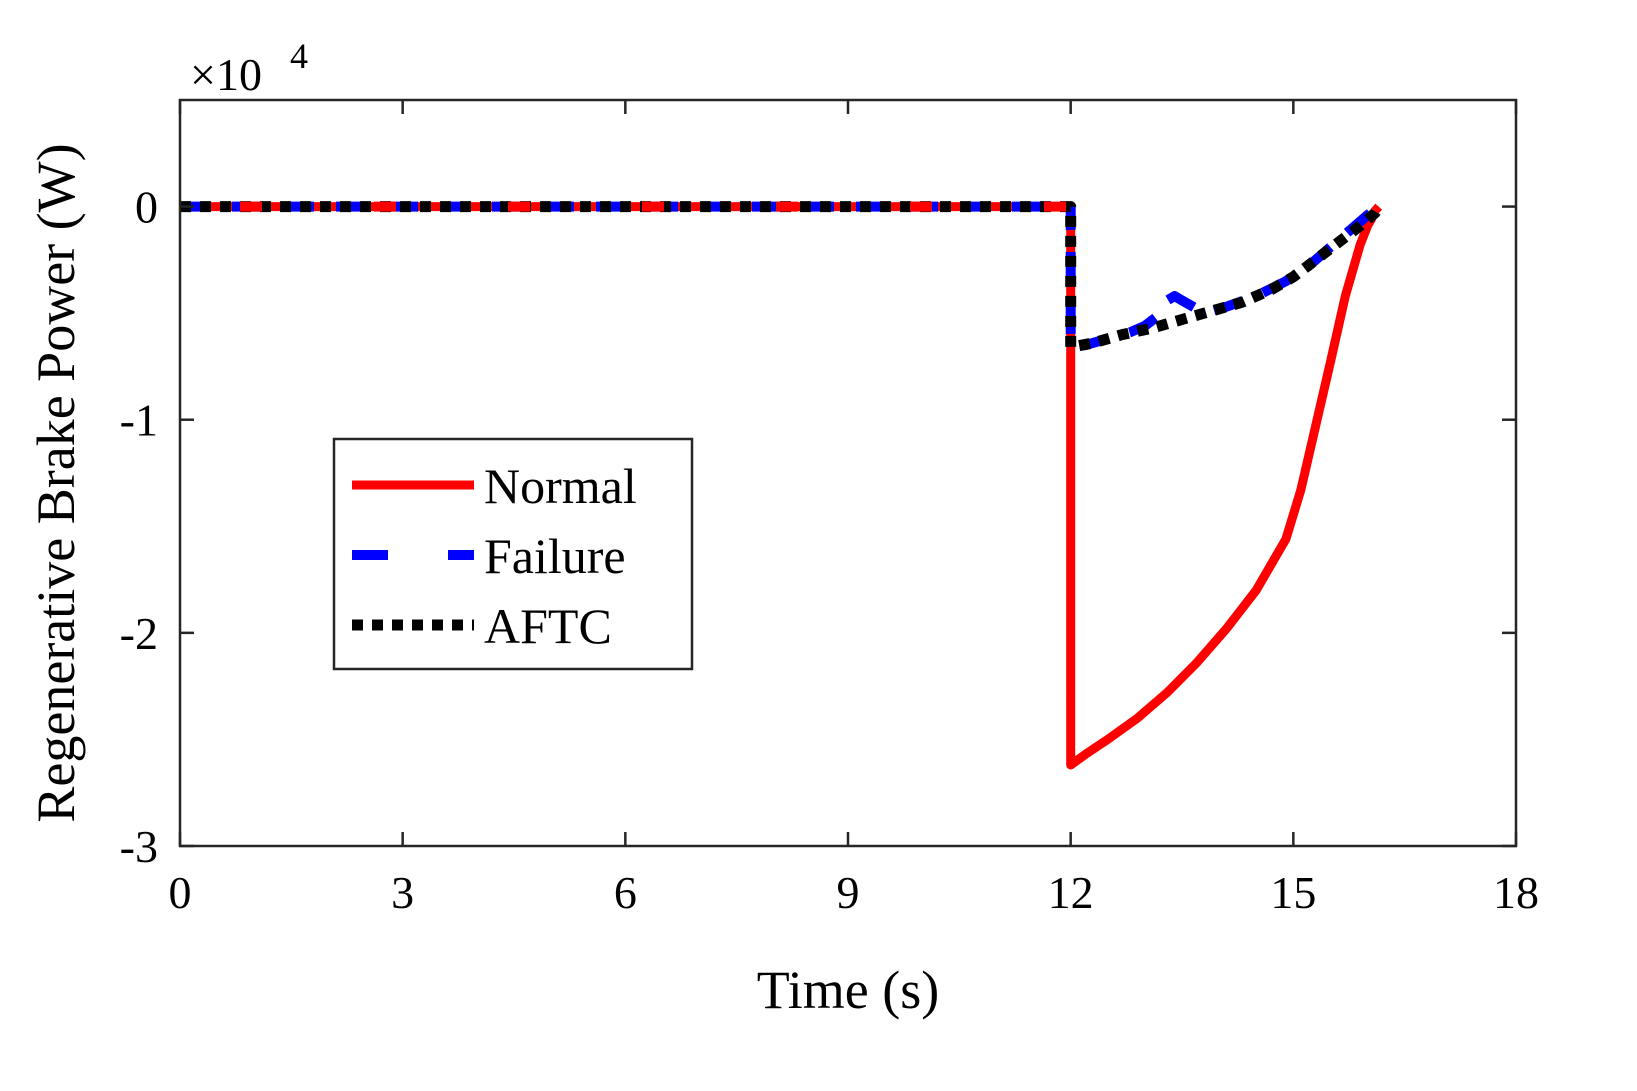 The width and height of the screenshot is (1637, 1091). Describe the element at coordinates (848, 892) in the screenshot. I see `x-tick-label: 9` at that location.